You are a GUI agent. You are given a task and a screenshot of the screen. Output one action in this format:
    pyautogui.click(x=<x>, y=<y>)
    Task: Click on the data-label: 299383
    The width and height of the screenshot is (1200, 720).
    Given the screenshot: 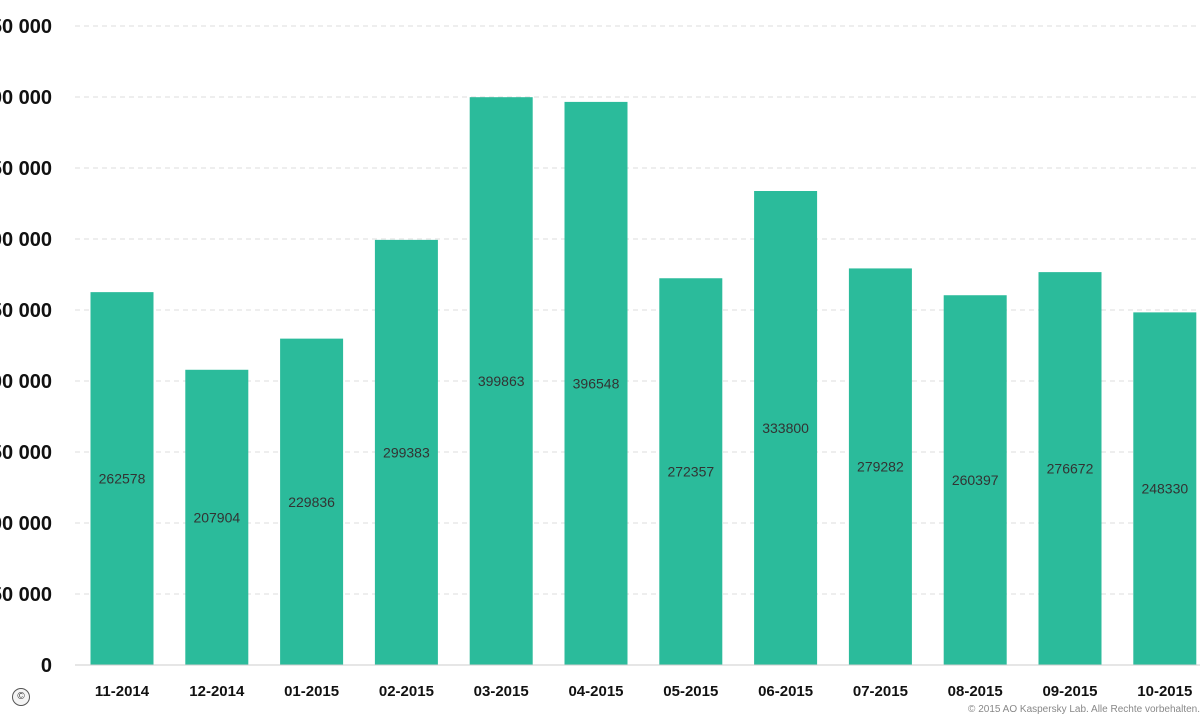 What is the action you would take?
    pyautogui.click(x=406, y=452)
    